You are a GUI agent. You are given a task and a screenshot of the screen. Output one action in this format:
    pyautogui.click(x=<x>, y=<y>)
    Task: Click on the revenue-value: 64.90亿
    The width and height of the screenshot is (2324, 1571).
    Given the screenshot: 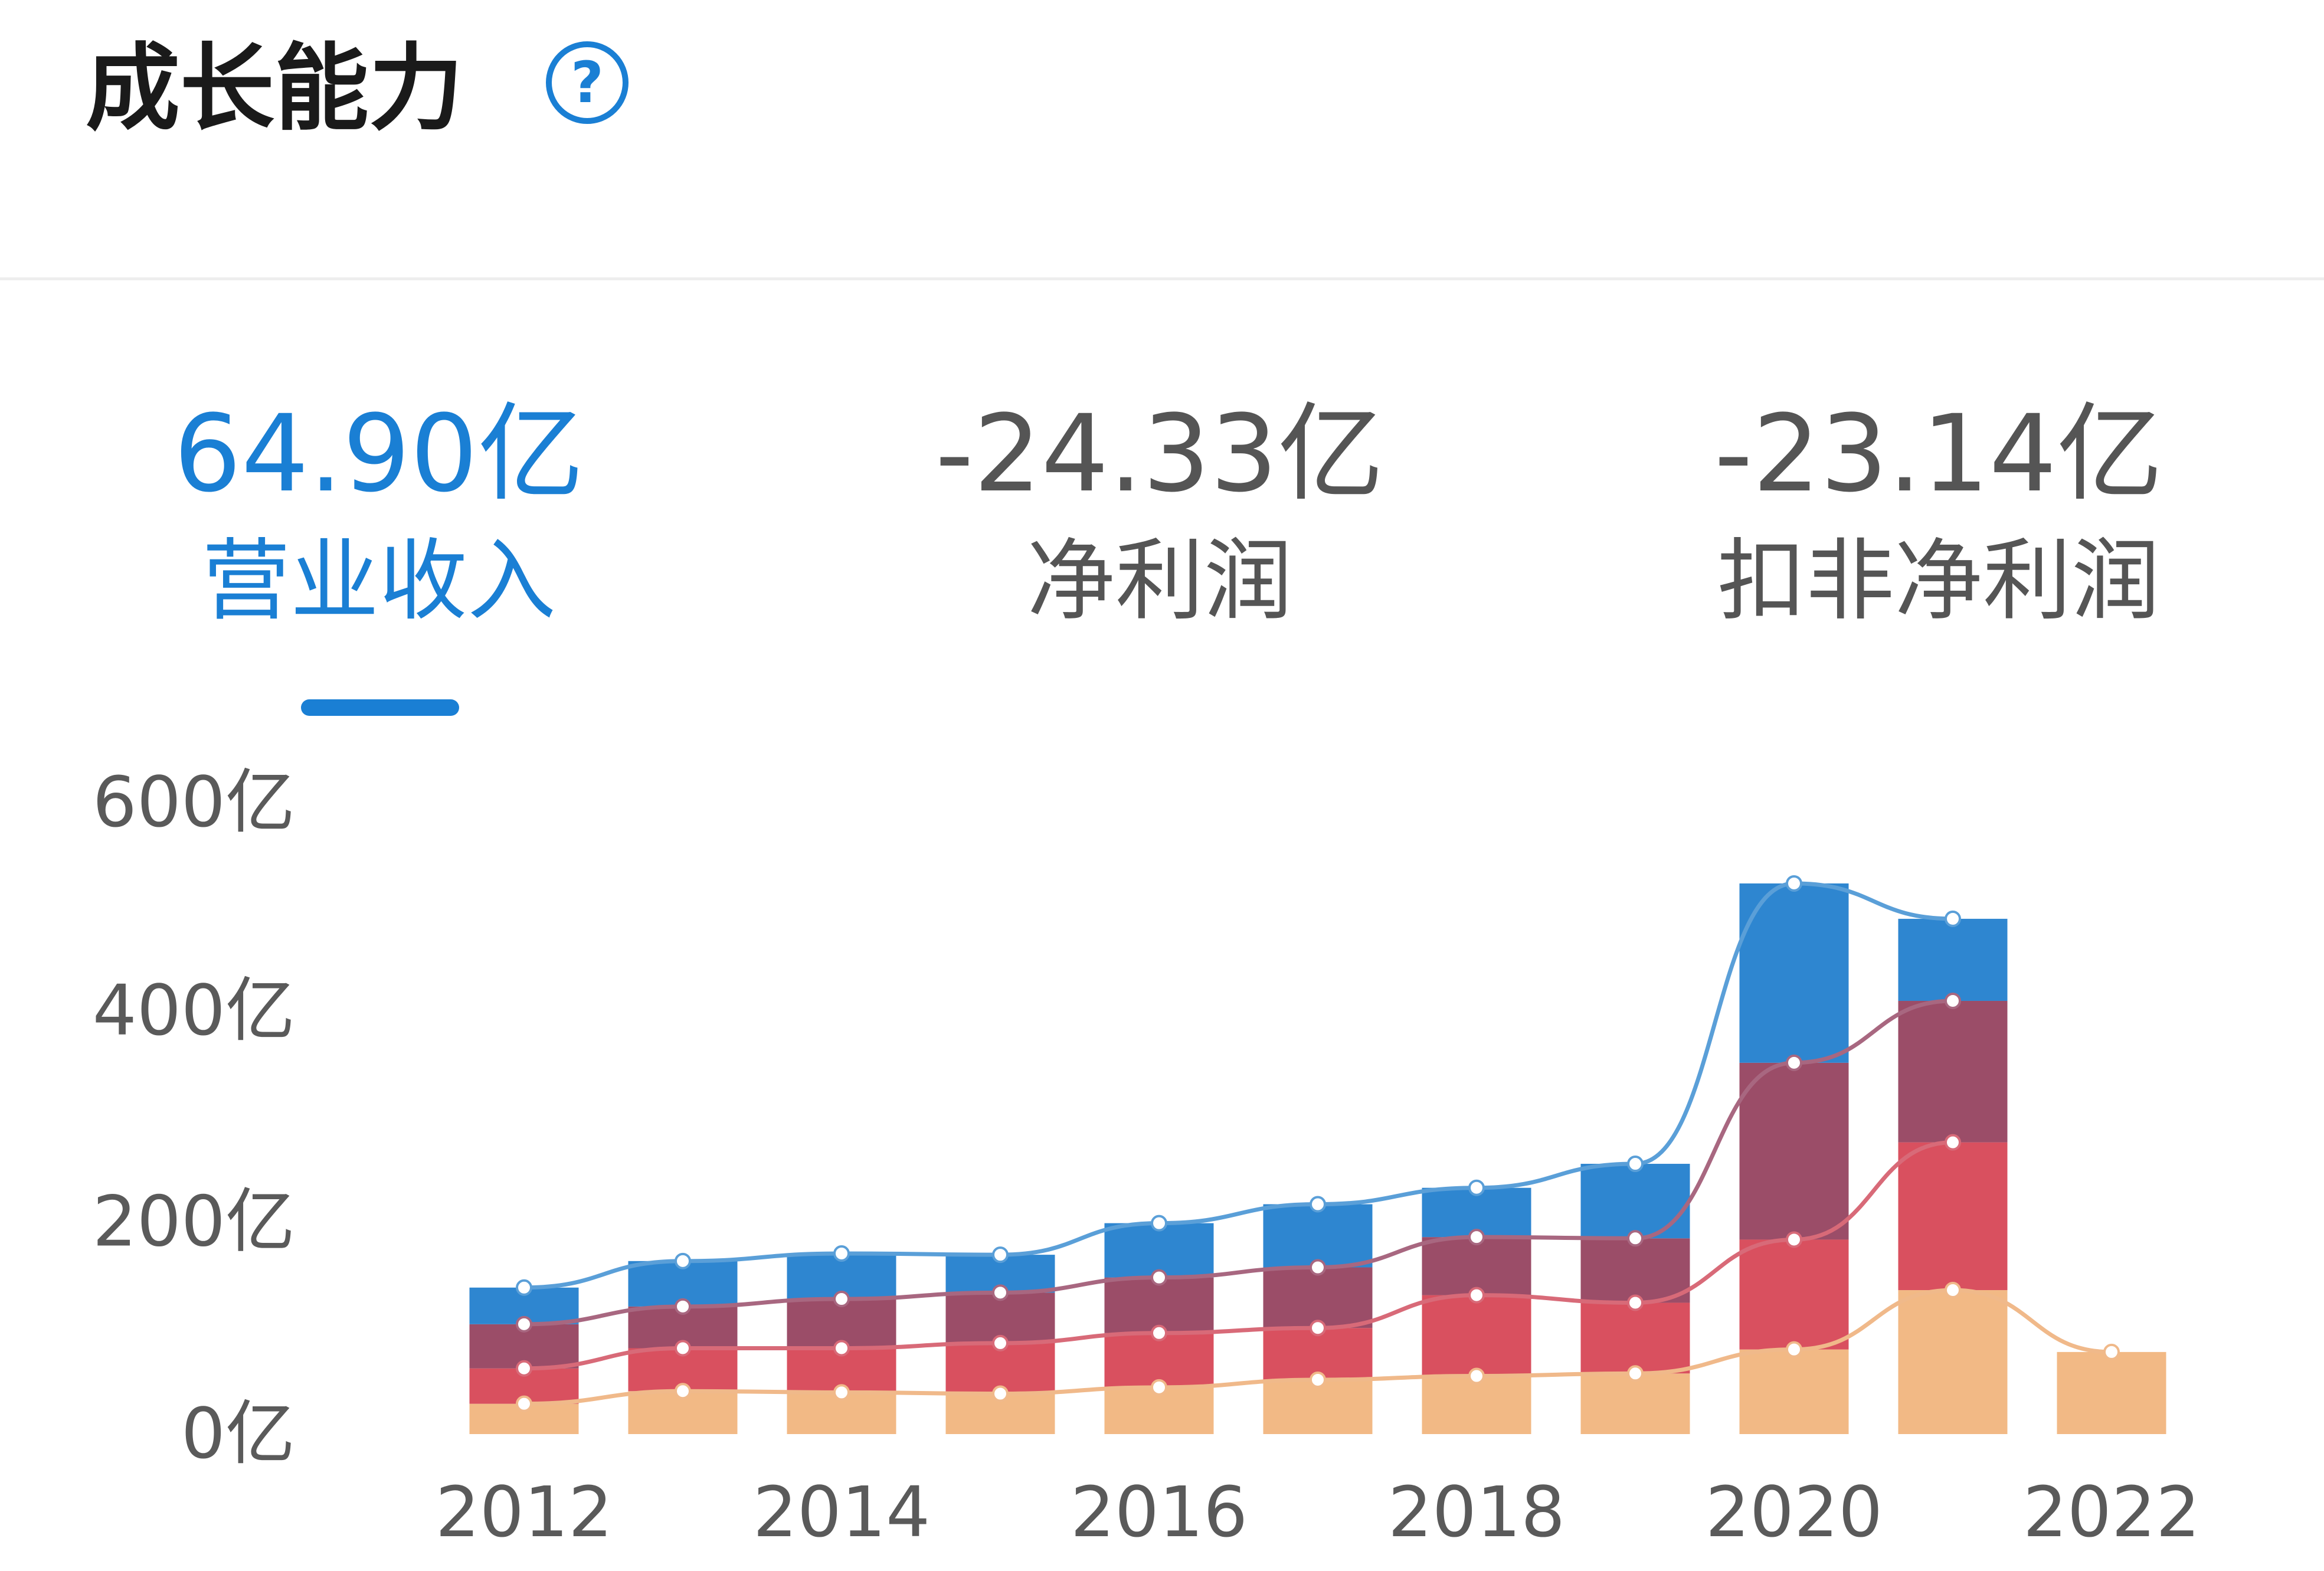 What is the action you would take?
    pyautogui.click(x=379, y=454)
    